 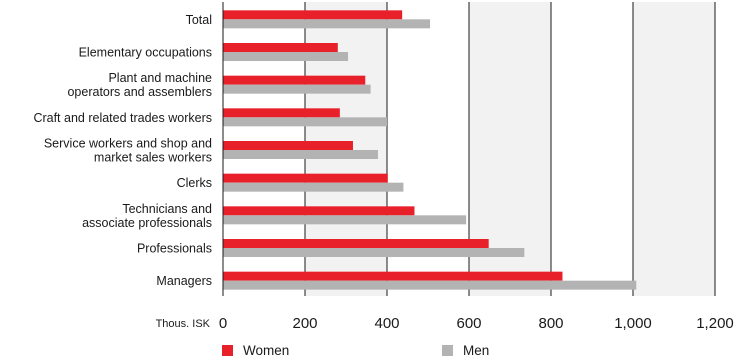 I want to click on category-label: market sales workers, so click(x=153, y=158).